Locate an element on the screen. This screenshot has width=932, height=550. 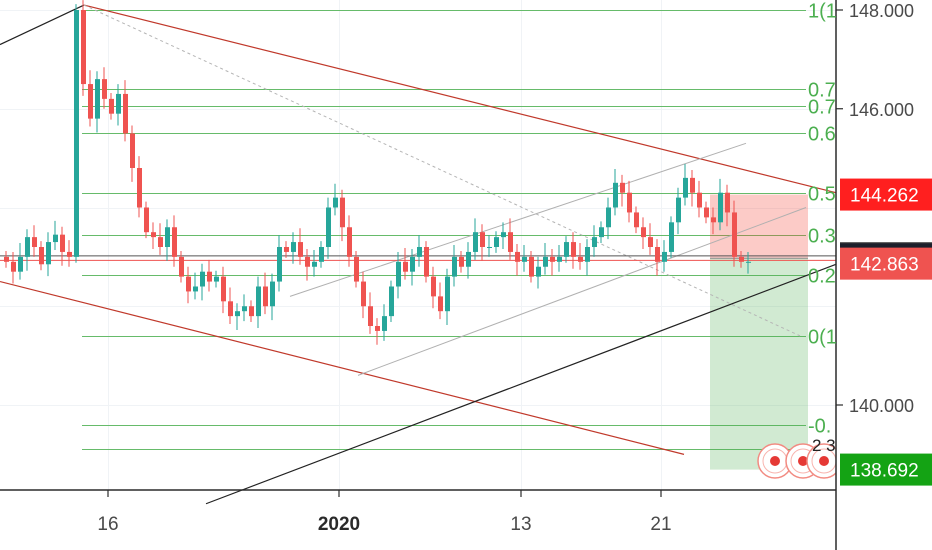
fib-level-label: -0. is located at coordinates (819, 427).